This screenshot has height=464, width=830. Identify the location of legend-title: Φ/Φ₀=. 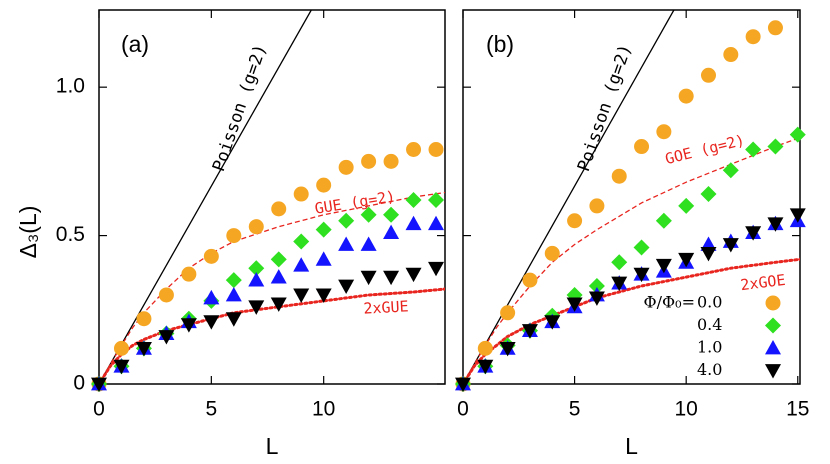
(669, 302).